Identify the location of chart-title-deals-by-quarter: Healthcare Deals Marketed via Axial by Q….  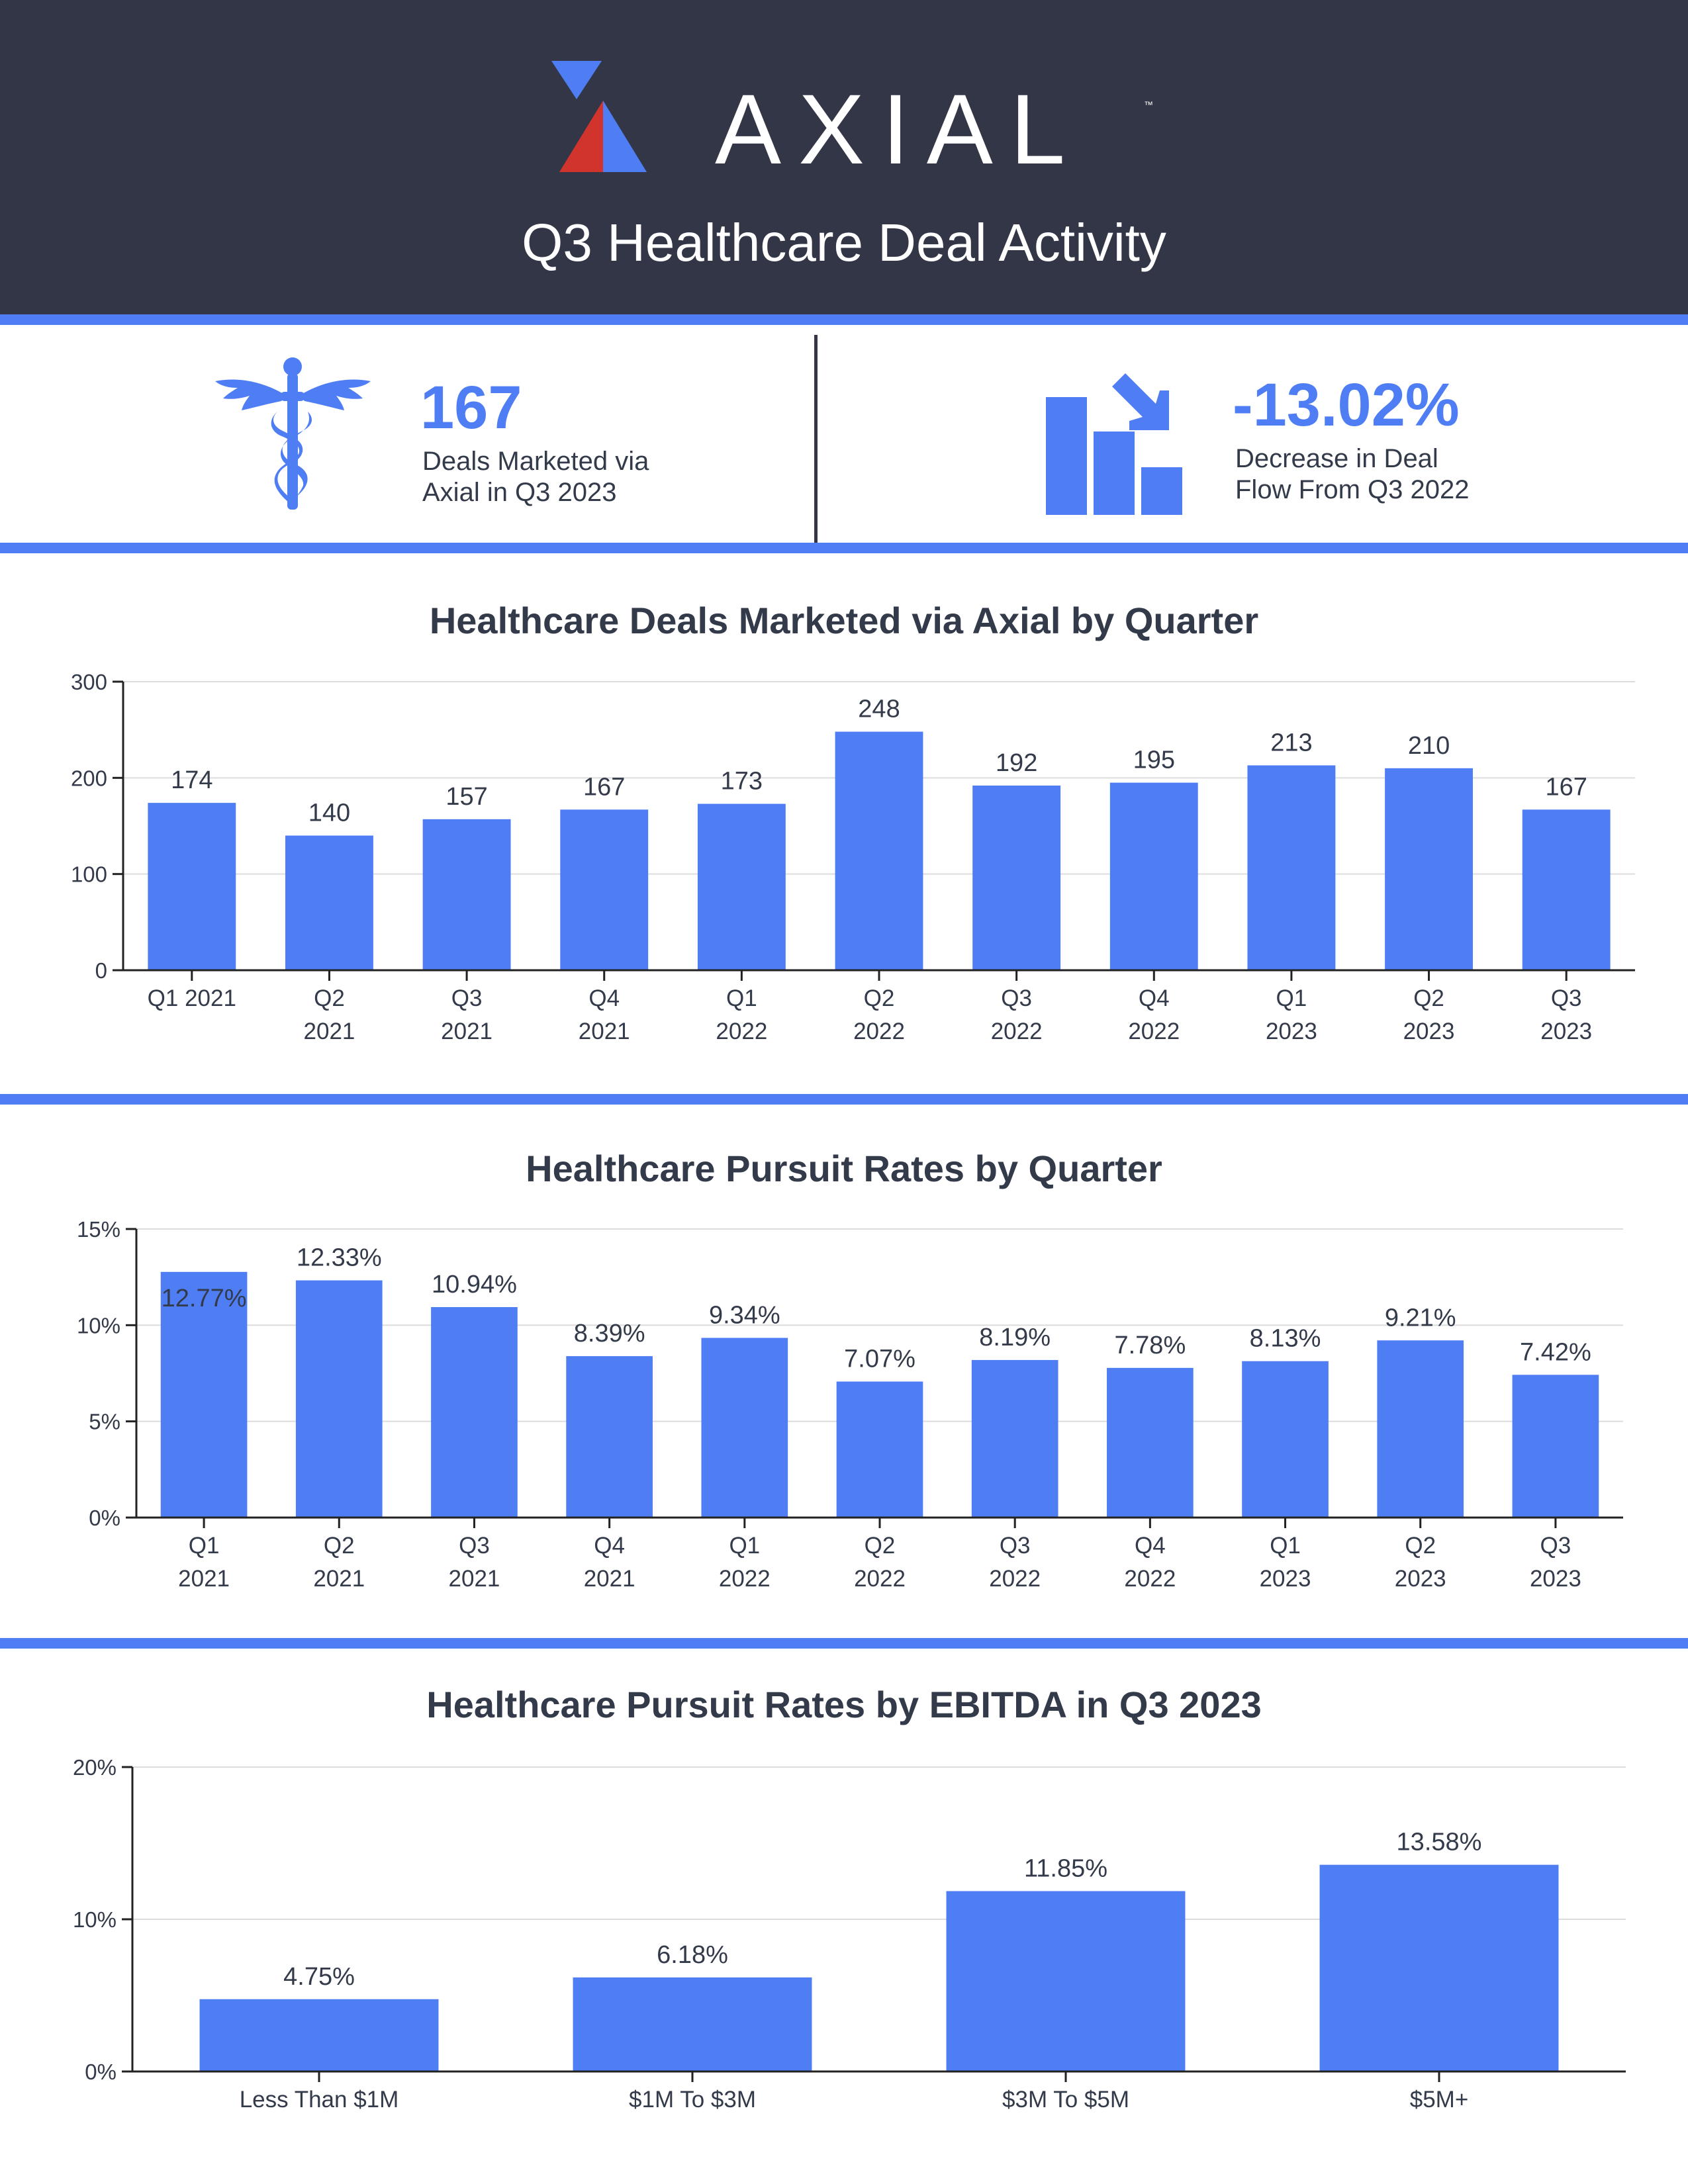
(844, 620).